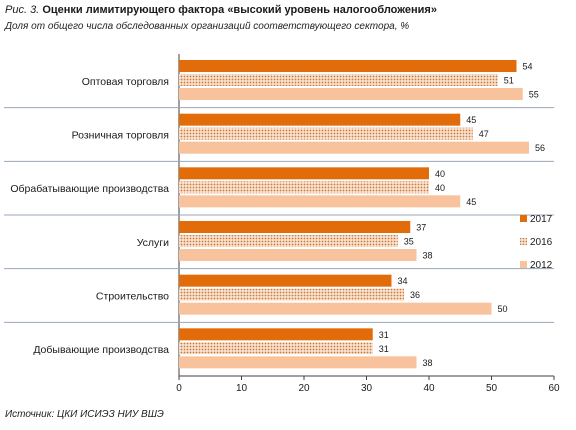  I want to click on legend-swatch-2016, so click(523, 241).